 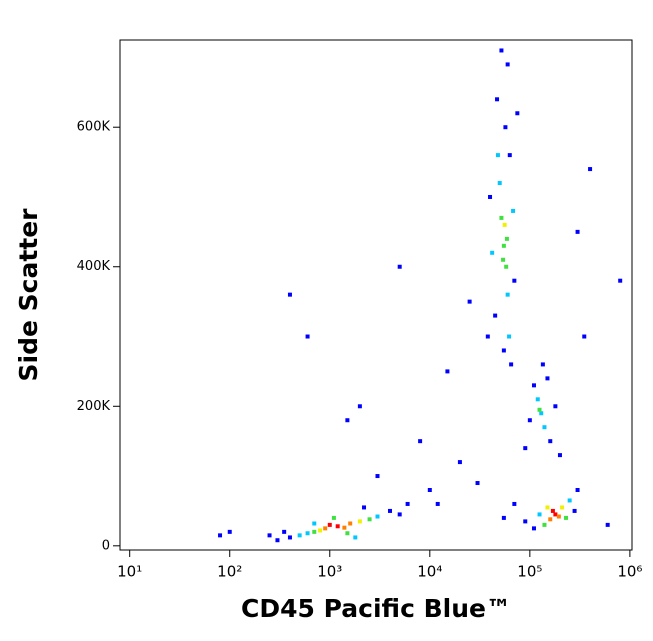 What do you see at coordinates (94, 406) in the screenshot?
I see `y-tick-label: 200K` at bounding box center [94, 406].